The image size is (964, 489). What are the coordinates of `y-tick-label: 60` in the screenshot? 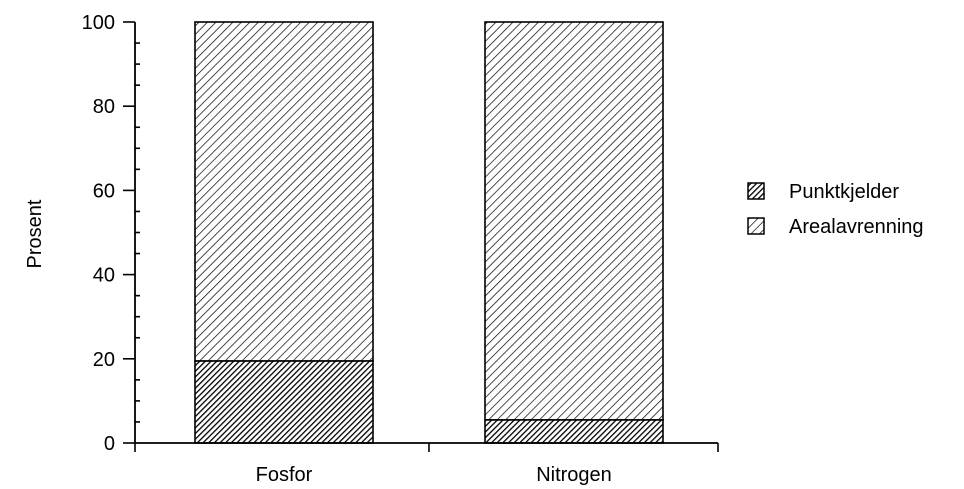 It's located at (104, 191).